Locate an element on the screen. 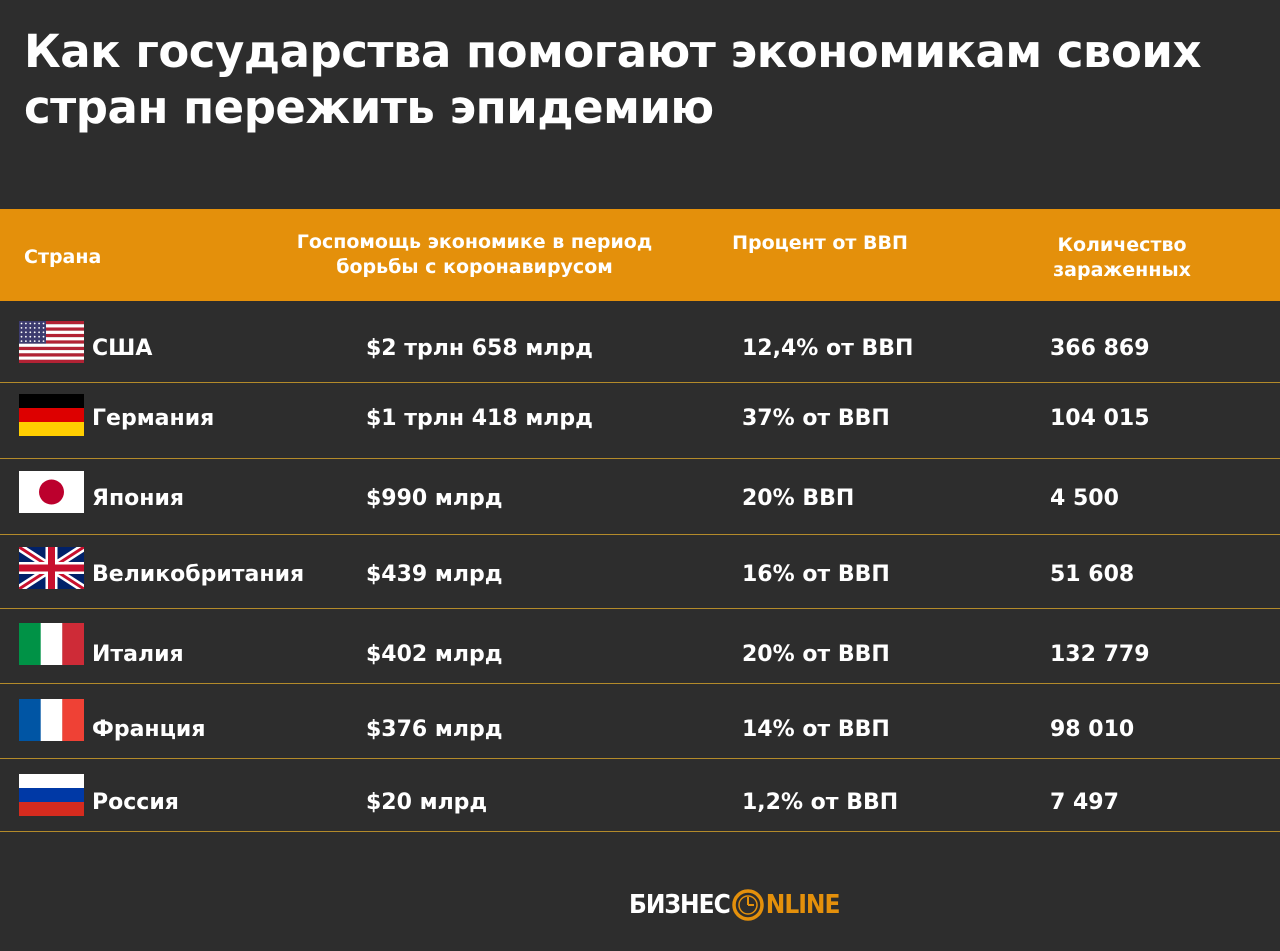  country-name: Япония is located at coordinates (138, 498).